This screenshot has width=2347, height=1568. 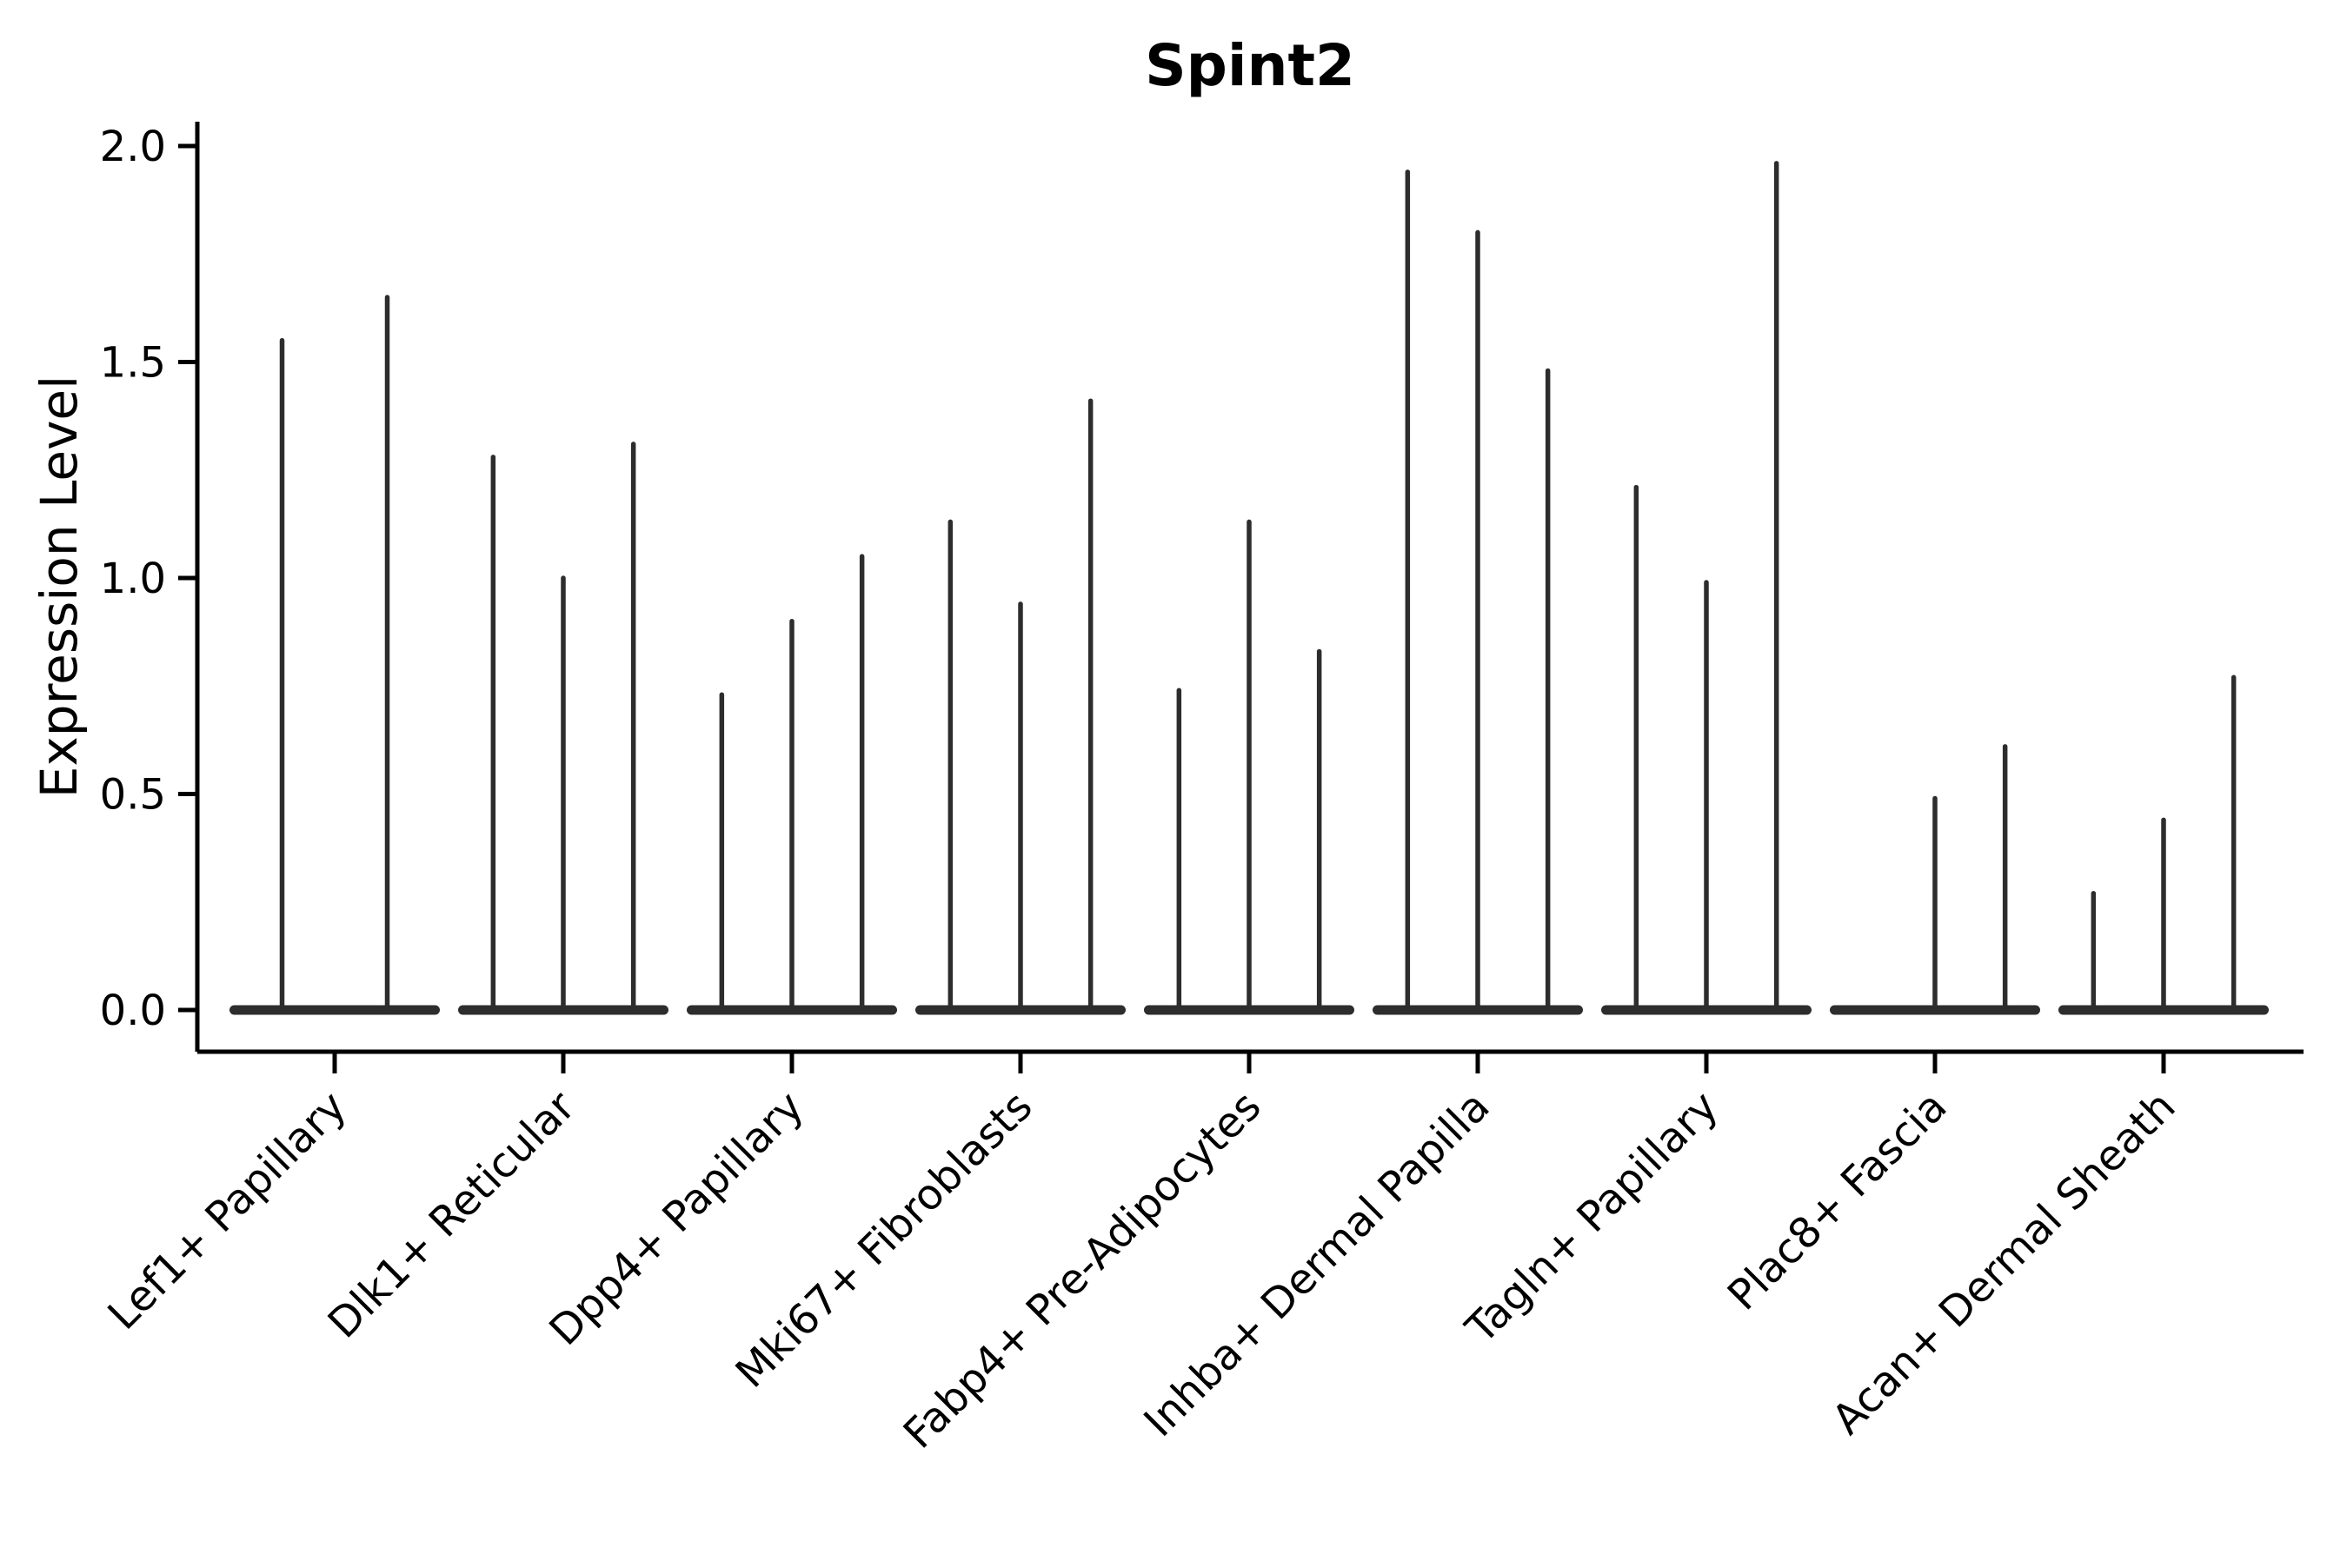 What do you see at coordinates (133, 579) in the screenshot?
I see `y-tick-label: 1.0` at bounding box center [133, 579].